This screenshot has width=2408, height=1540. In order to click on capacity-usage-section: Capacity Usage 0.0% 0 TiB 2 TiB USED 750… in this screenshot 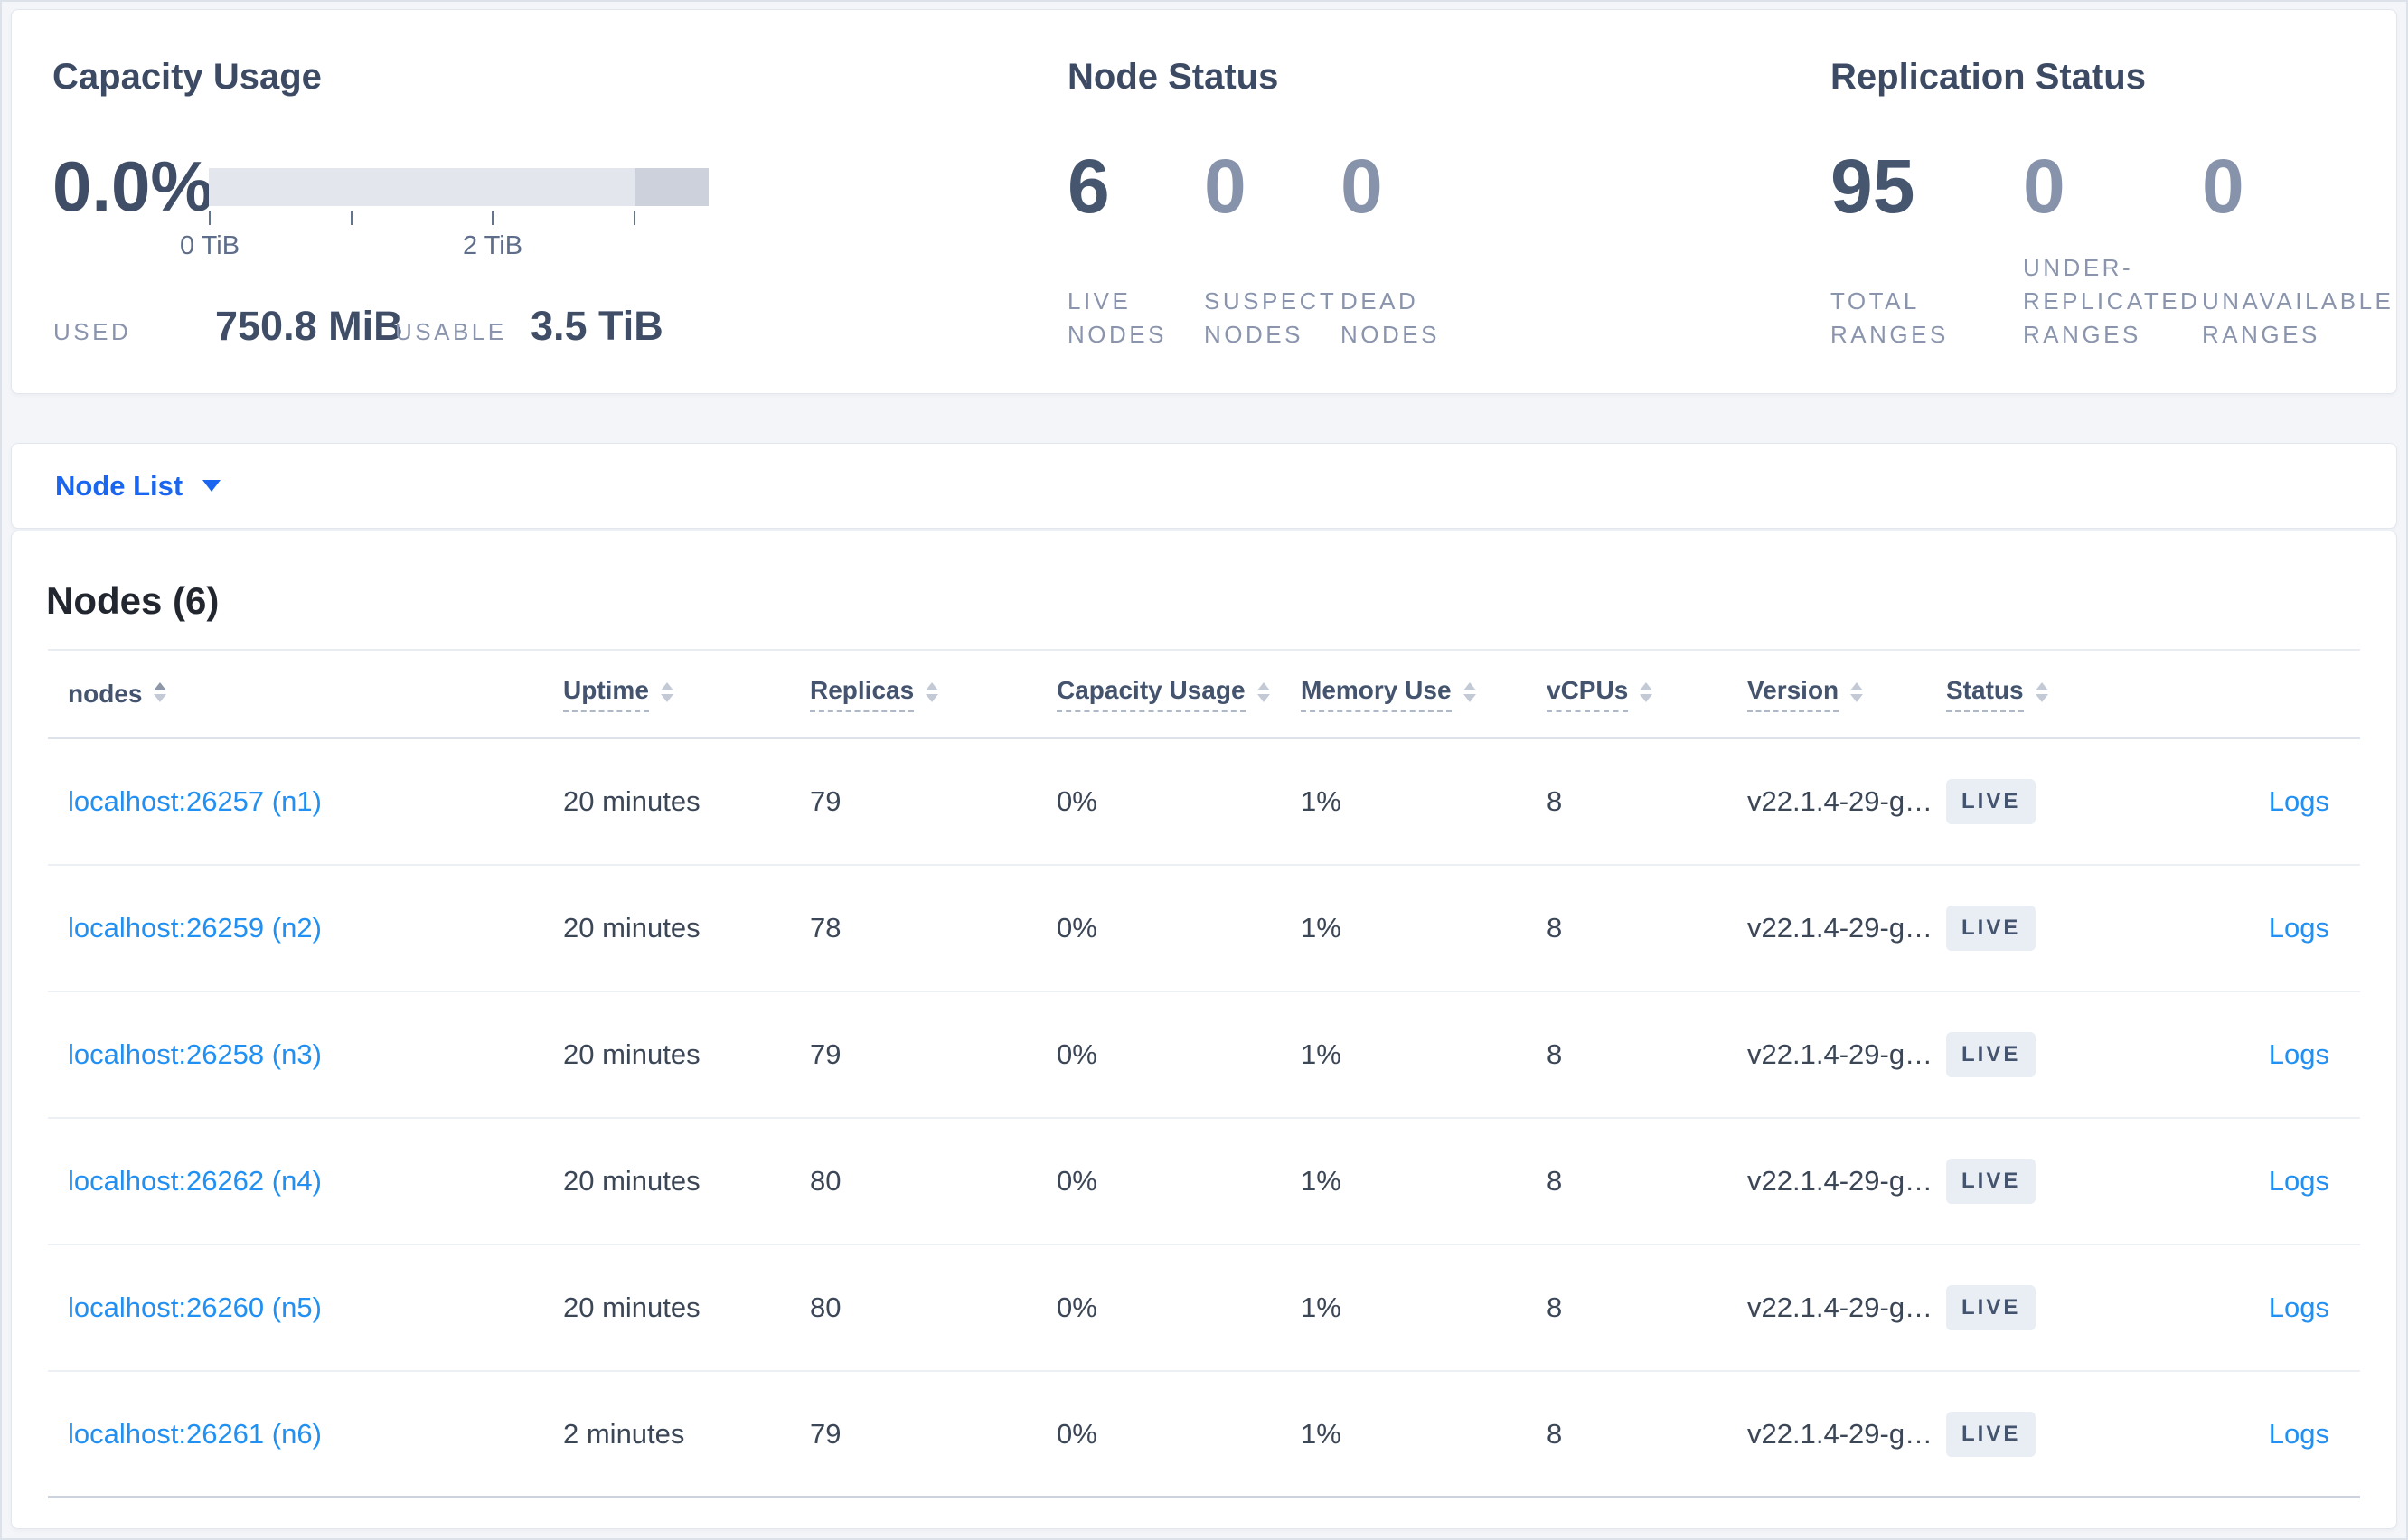, I will do `click(395, 201)`.